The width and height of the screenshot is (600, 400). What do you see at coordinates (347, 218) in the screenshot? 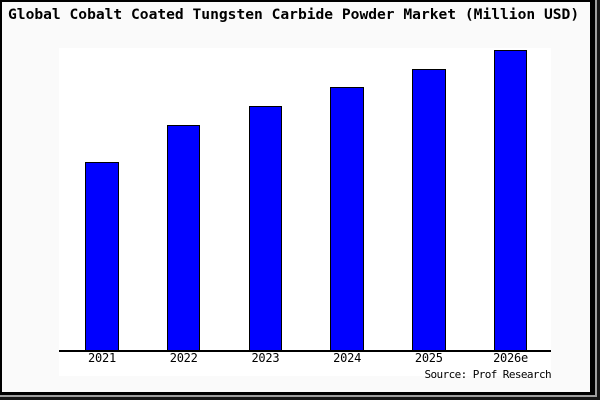
I see `bar-2024` at bounding box center [347, 218].